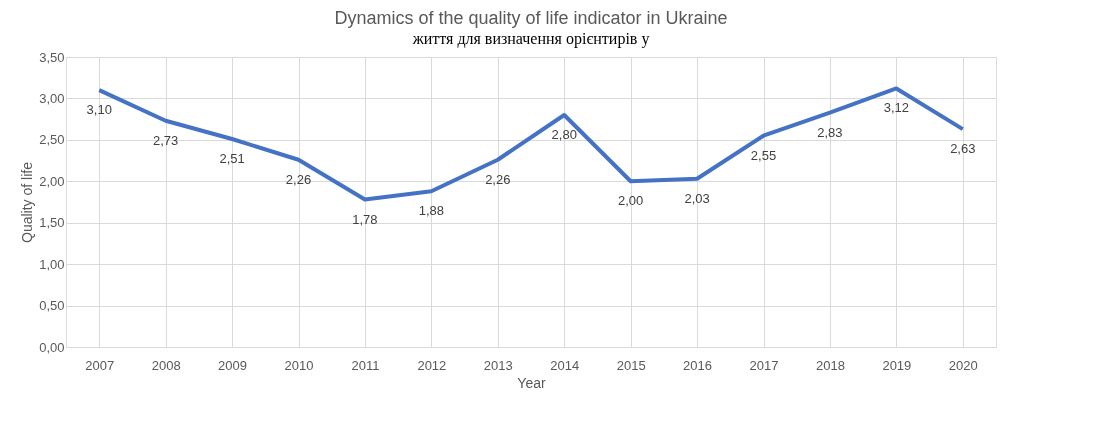 The height and width of the screenshot is (438, 1105). What do you see at coordinates (698, 365) in the screenshot?
I see `x-tick-label: 2016` at bounding box center [698, 365].